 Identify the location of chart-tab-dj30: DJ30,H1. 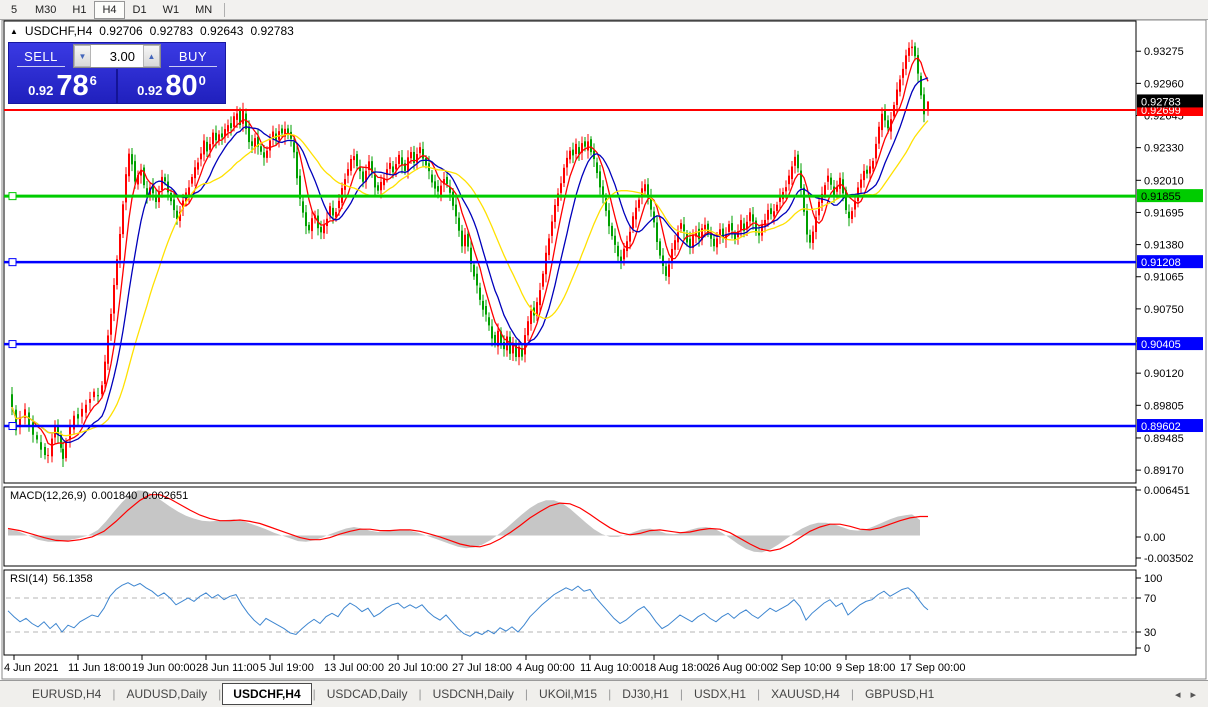
(645, 694).